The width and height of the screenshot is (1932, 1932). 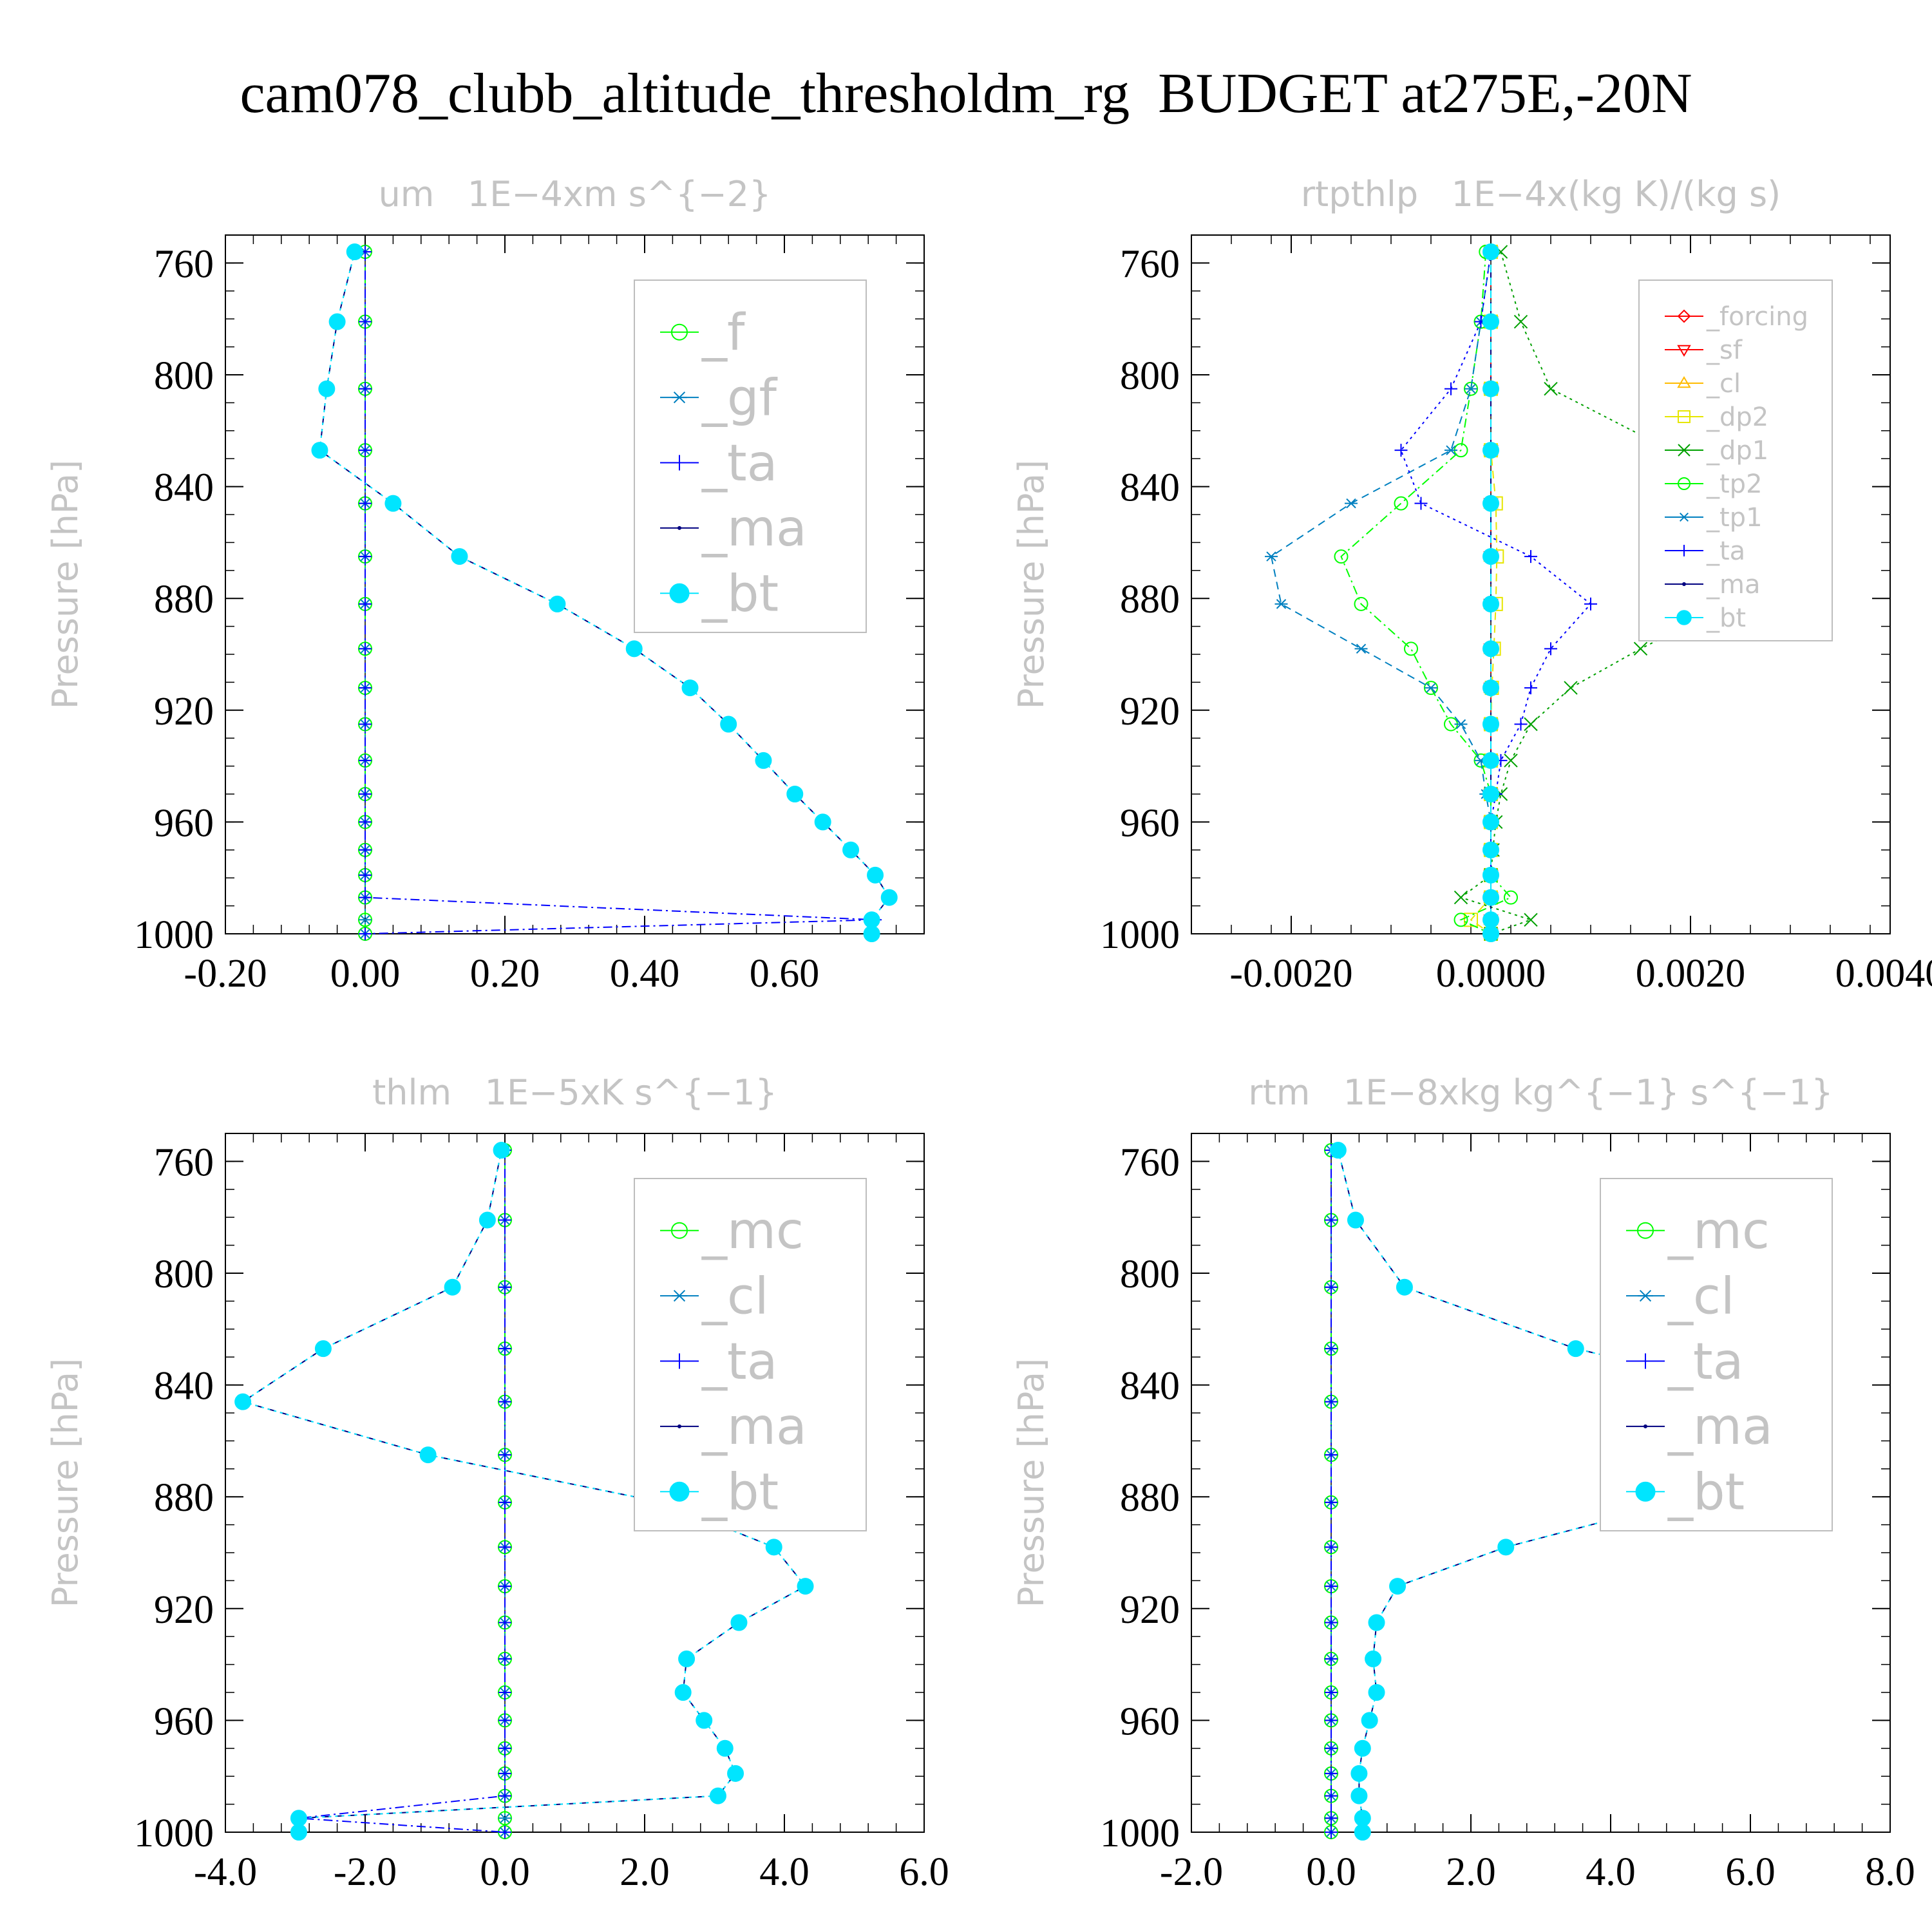 What do you see at coordinates (505, 1872) in the screenshot?
I see `x-tick-label: 0.0` at bounding box center [505, 1872].